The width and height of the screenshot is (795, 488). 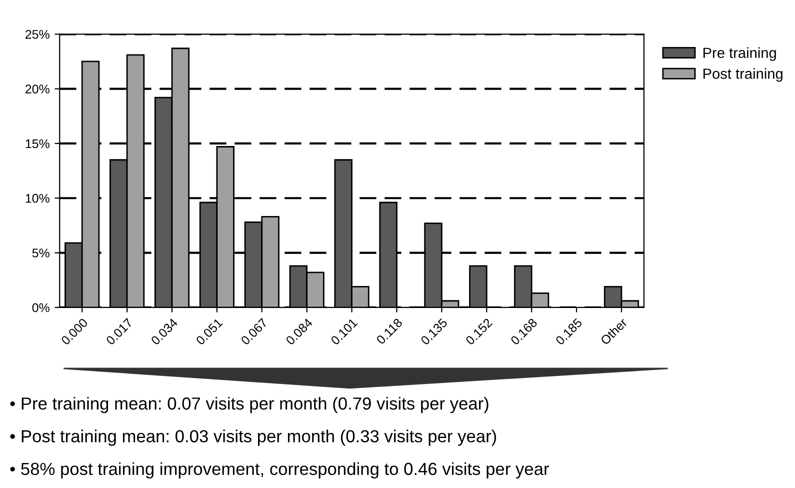 I want to click on y-tick-label: 25%, so click(x=38, y=34).